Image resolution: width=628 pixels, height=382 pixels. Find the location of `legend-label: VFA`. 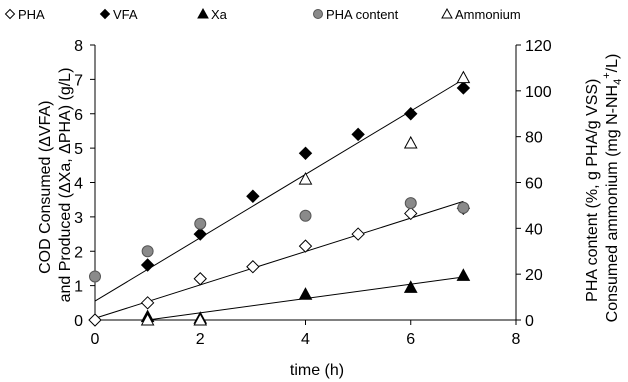

legend-label: VFA is located at coordinates (125, 14).